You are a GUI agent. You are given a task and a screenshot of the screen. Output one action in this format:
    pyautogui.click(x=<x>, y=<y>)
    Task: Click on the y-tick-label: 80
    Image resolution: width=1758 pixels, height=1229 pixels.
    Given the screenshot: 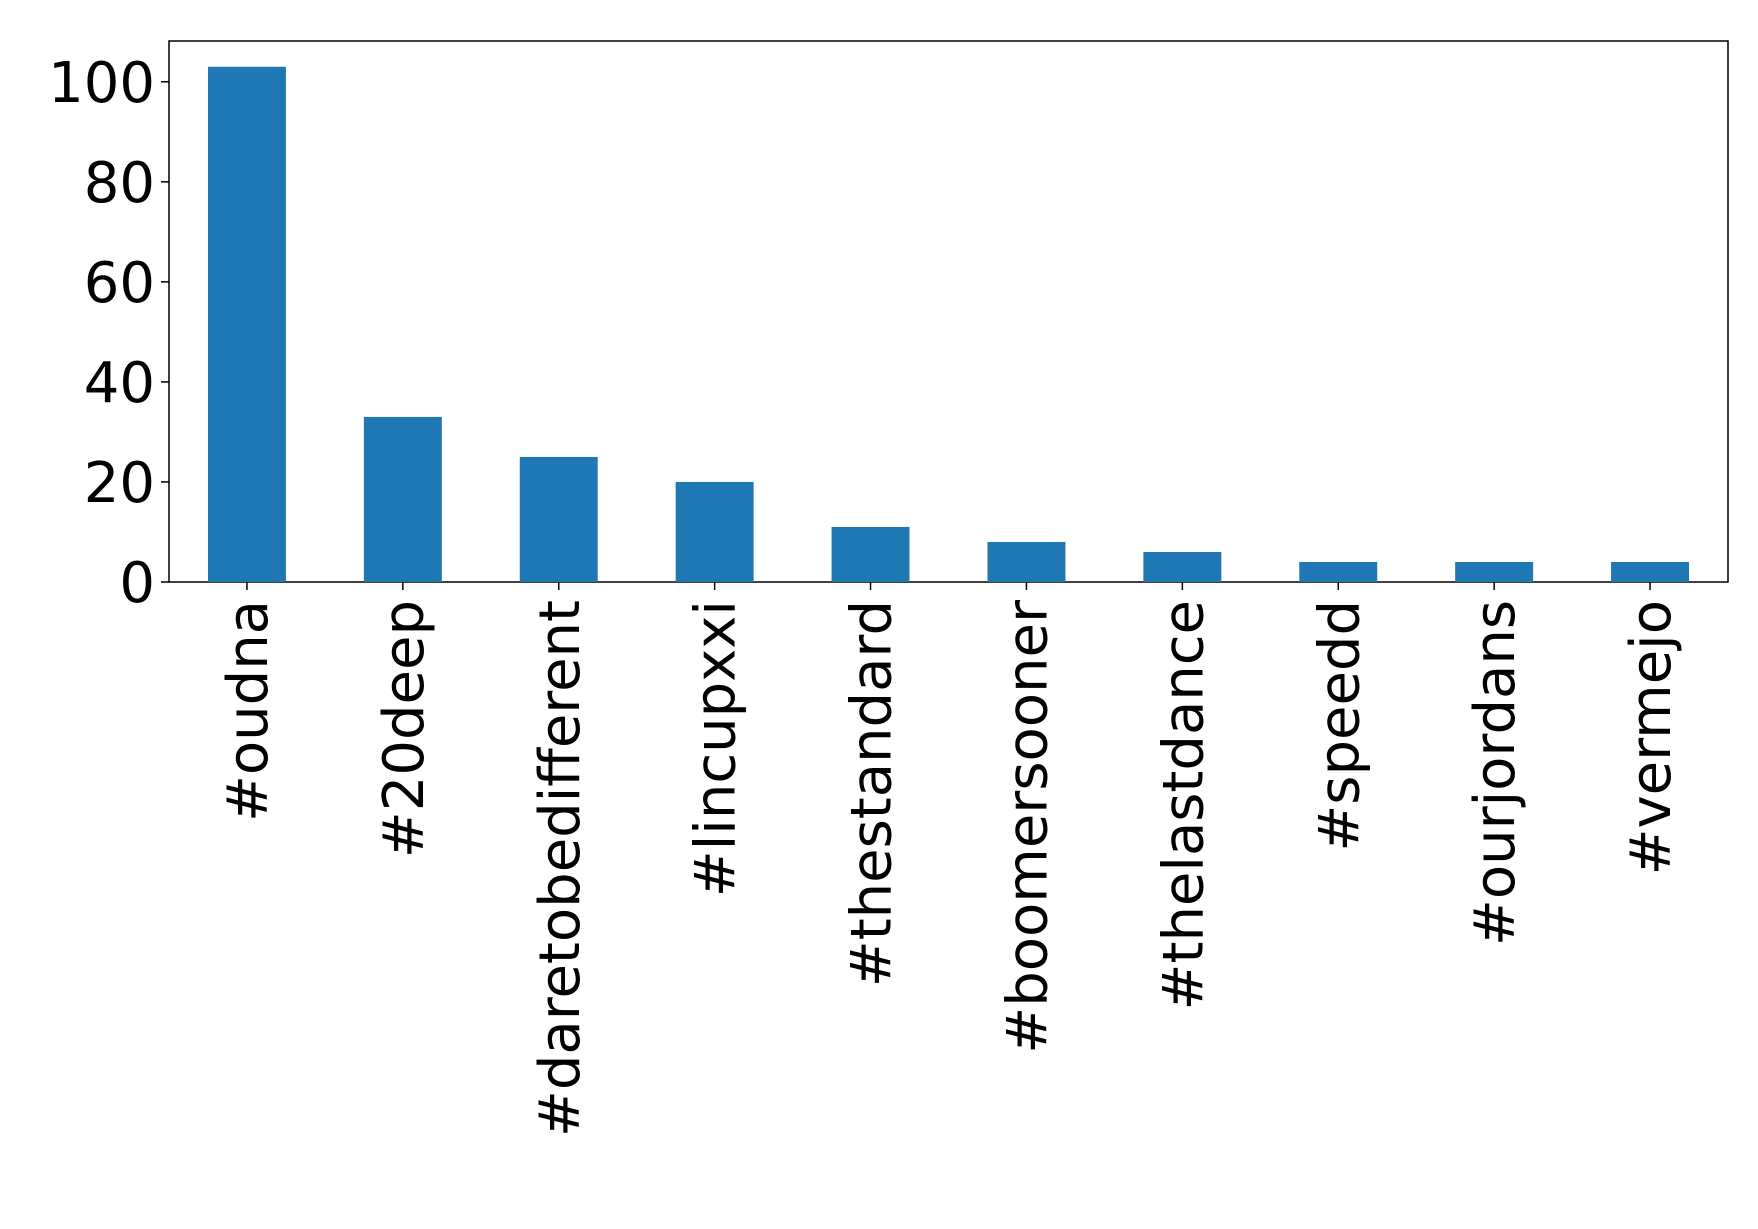 What is the action you would take?
    pyautogui.click(x=119, y=183)
    